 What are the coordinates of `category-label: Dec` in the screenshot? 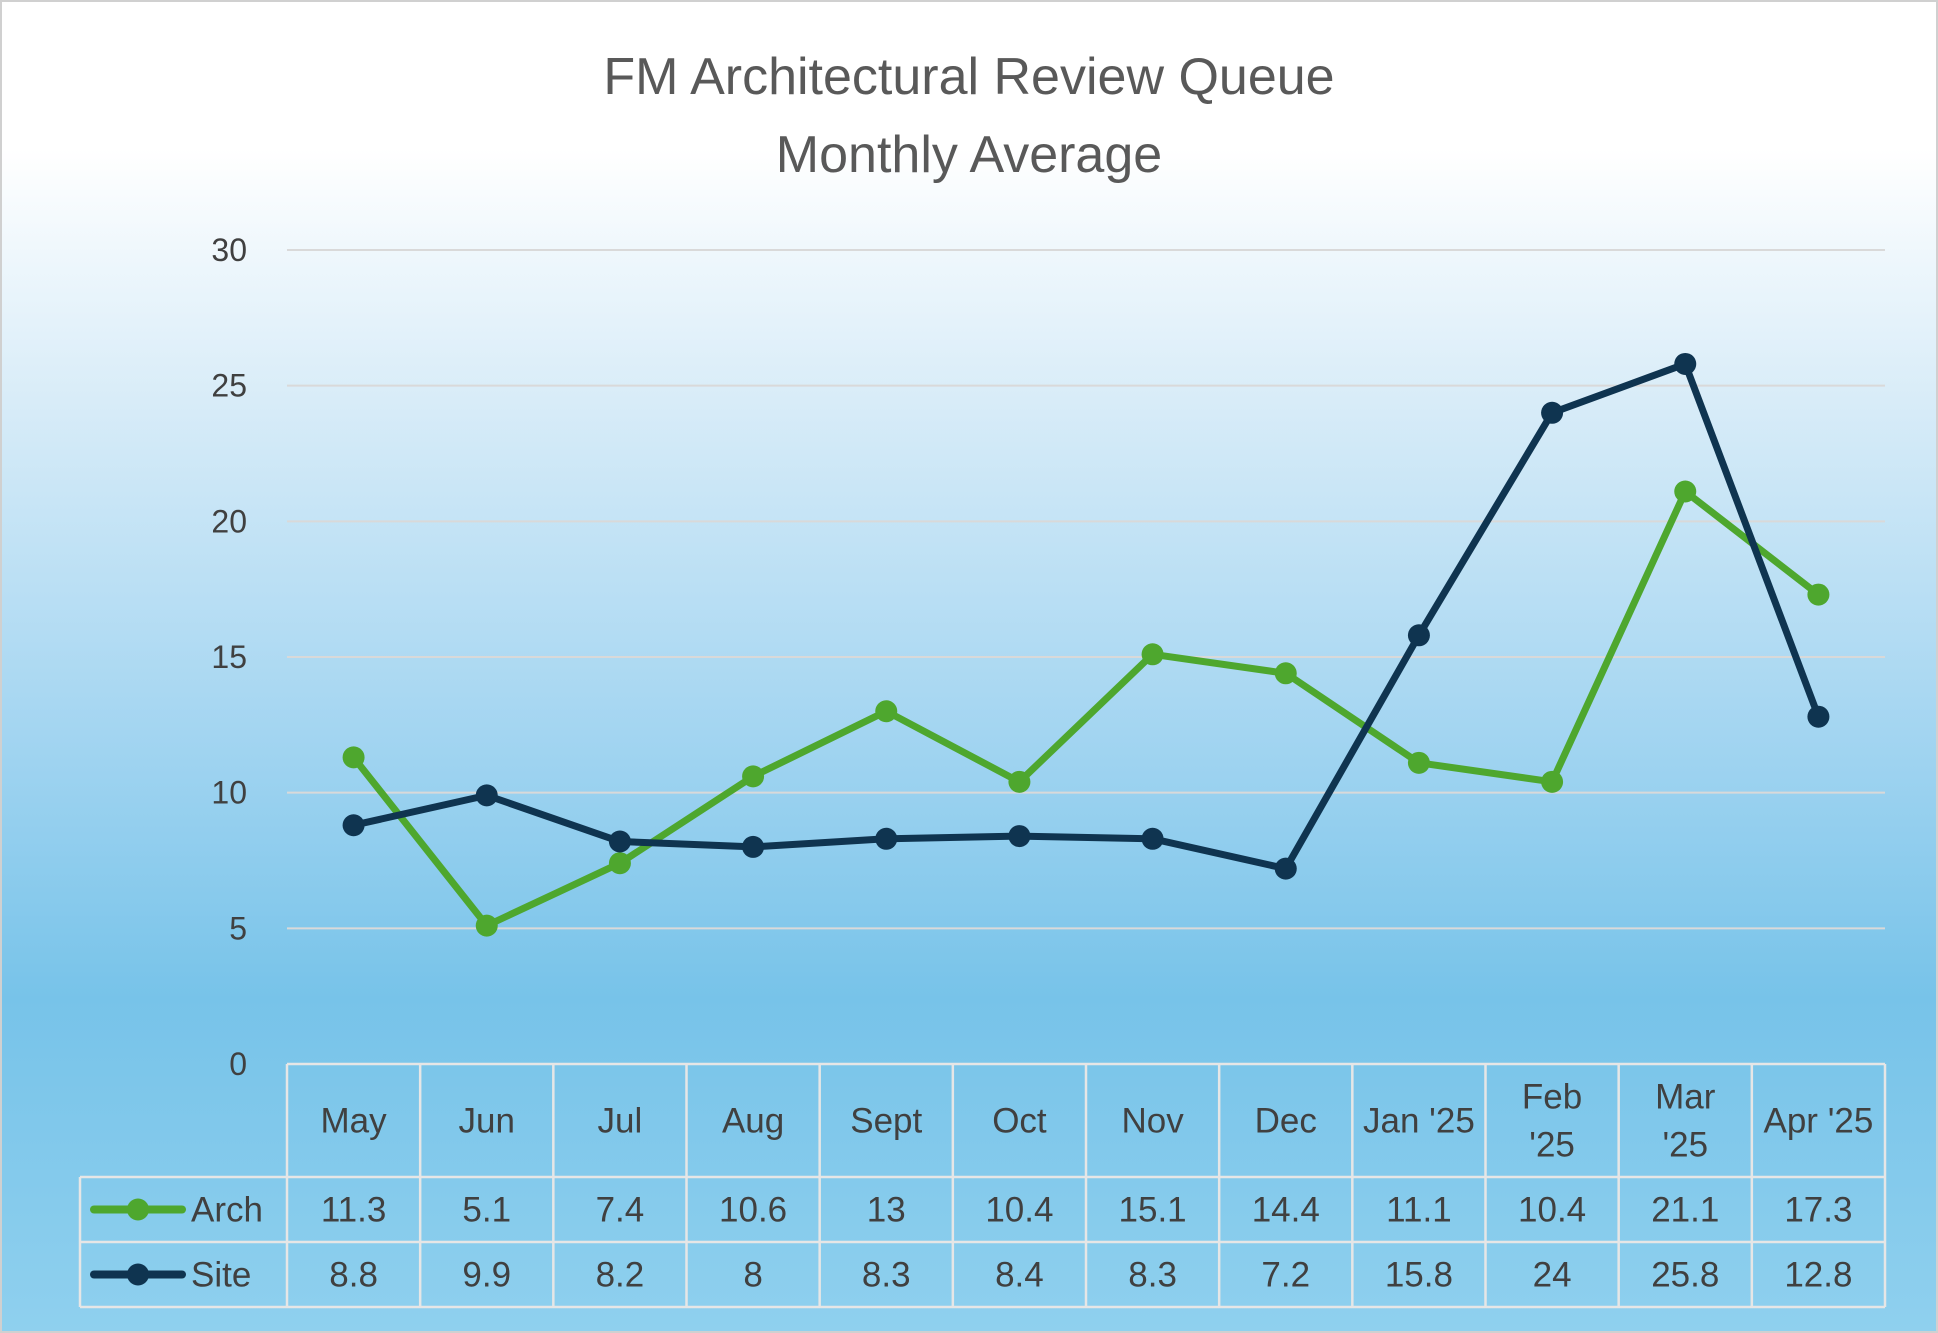 It's located at (1286, 1121).